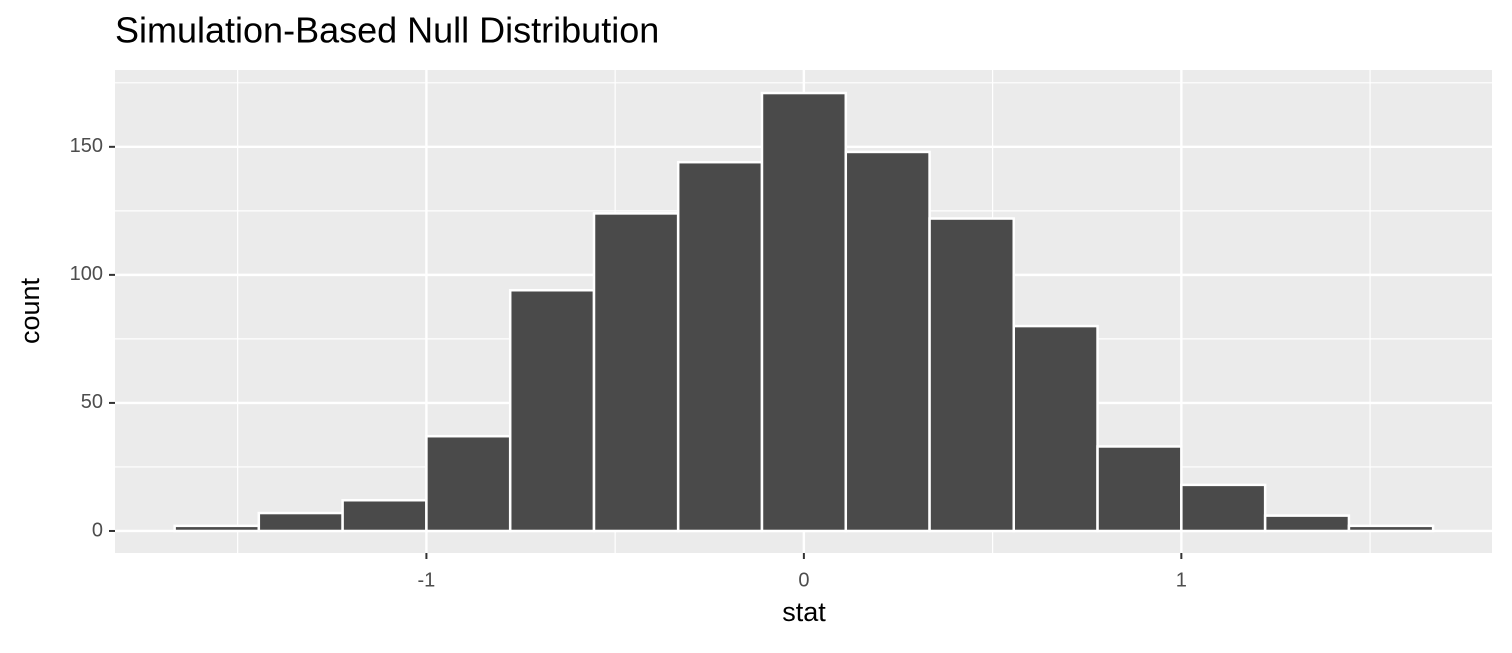 The image size is (1512, 653). What do you see at coordinates (427, 580) in the screenshot?
I see `x-tick-label: -1` at bounding box center [427, 580].